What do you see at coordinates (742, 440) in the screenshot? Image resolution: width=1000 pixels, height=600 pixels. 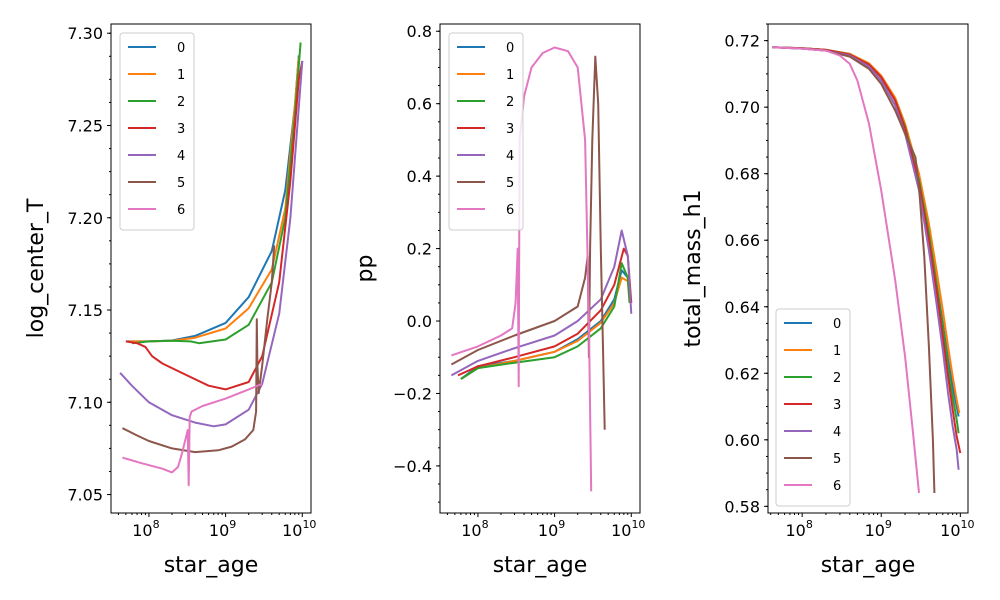 I see `y-tick-label: 0.60` at bounding box center [742, 440].